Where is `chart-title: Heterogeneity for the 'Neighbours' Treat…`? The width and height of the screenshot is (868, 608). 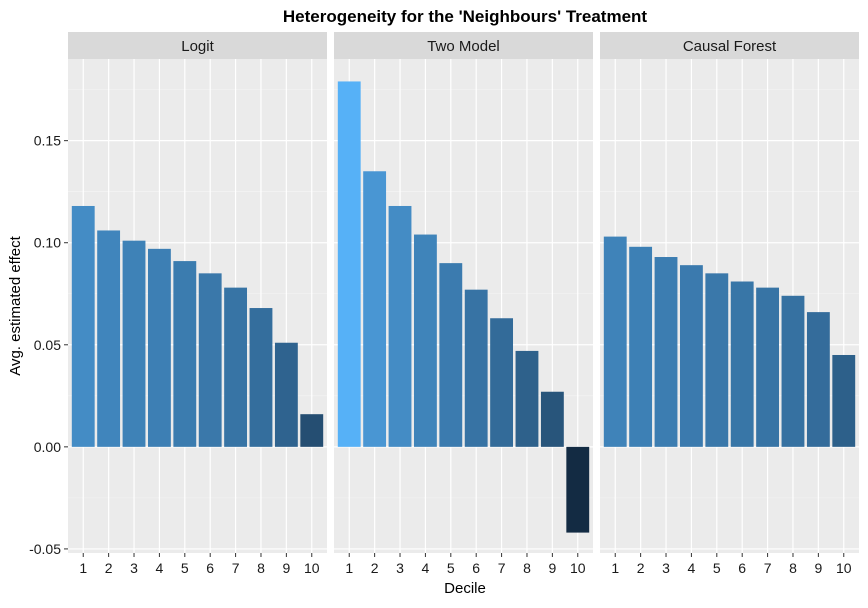 chart-title: Heterogeneity for the 'Neighbours' Treat… is located at coordinates (465, 16).